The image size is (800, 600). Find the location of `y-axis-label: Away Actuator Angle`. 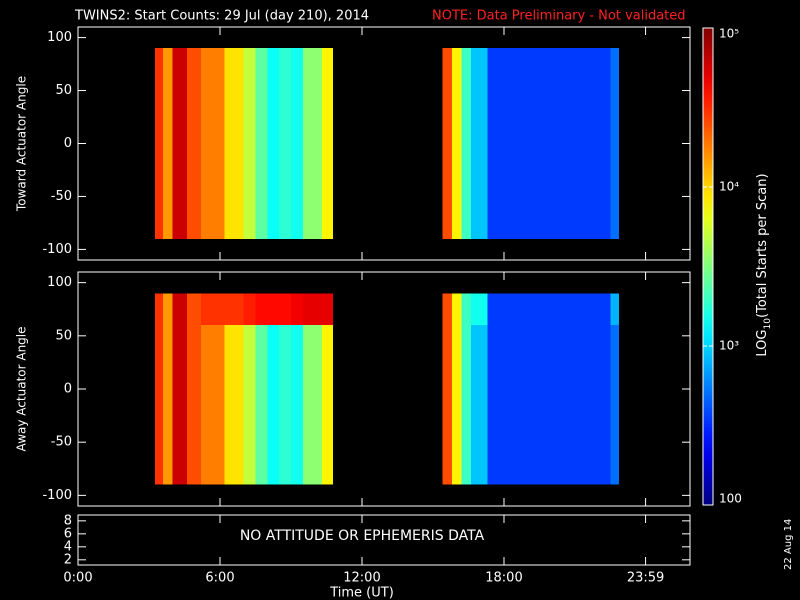

y-axis-label: Away Actuator Angle is located at coordinates (22, 388).